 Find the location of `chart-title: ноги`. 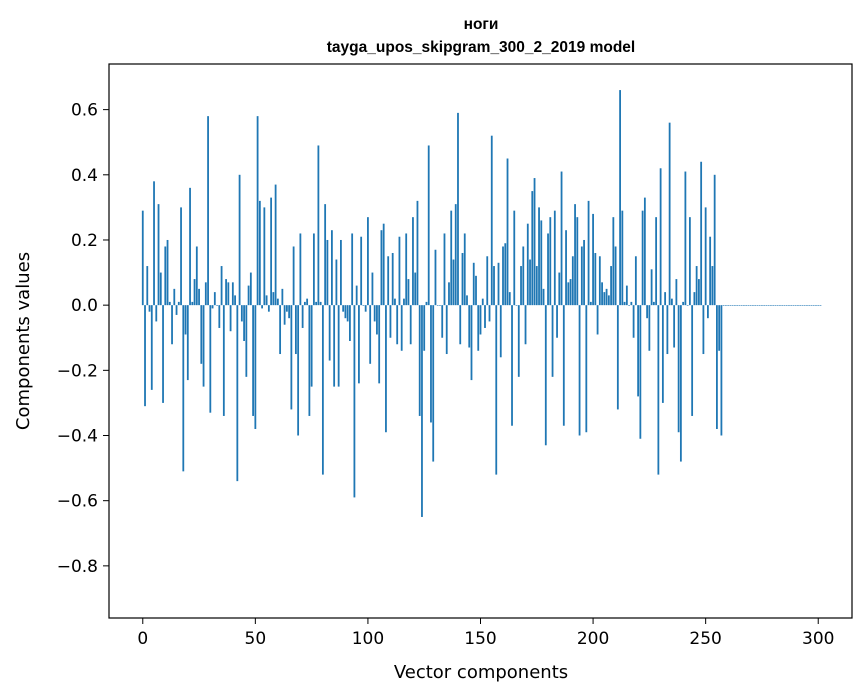

chart-title: ноги is located at coordinates (481, 24).